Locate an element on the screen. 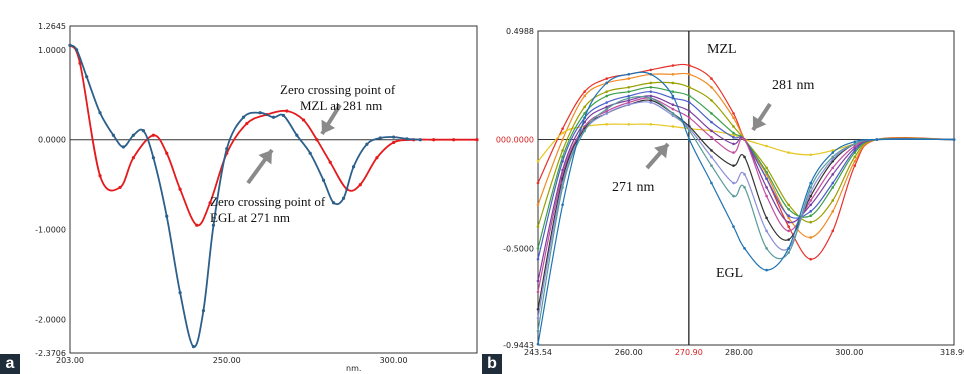  arrow-mzl-a is located at coordinates (331, 119).